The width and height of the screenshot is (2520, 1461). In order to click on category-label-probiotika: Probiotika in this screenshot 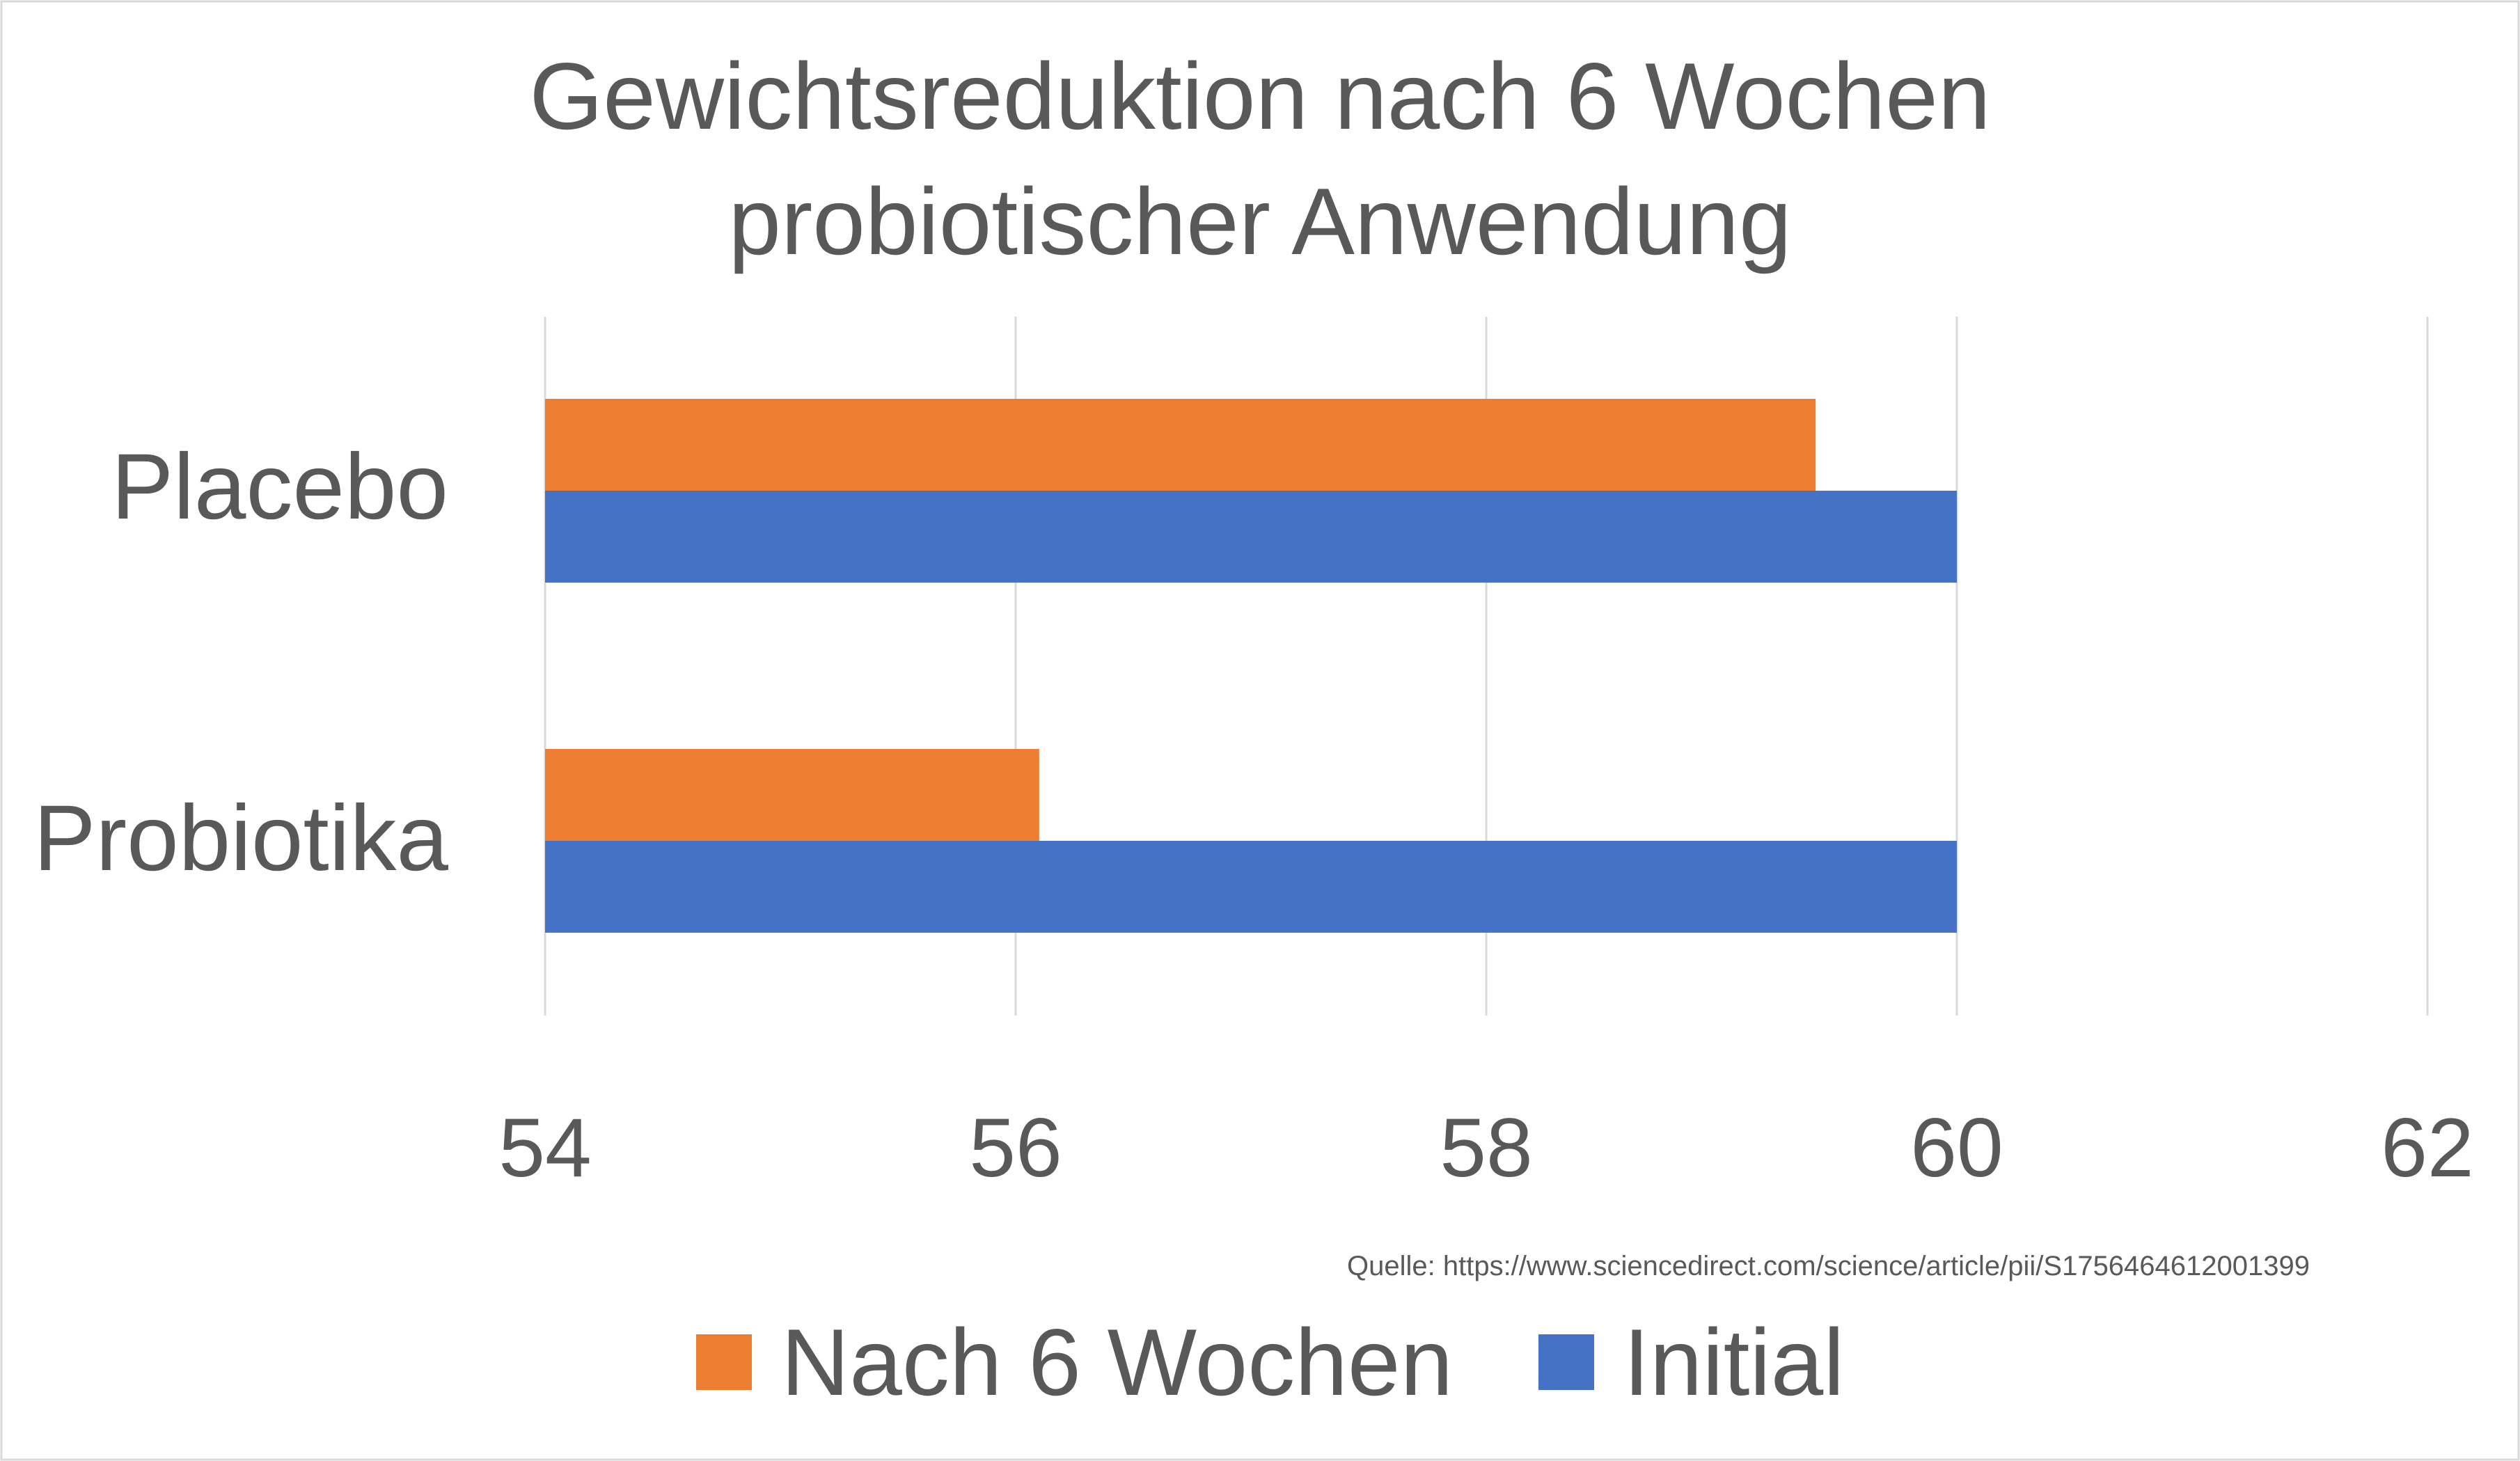, I will do `click(240, 838)`.